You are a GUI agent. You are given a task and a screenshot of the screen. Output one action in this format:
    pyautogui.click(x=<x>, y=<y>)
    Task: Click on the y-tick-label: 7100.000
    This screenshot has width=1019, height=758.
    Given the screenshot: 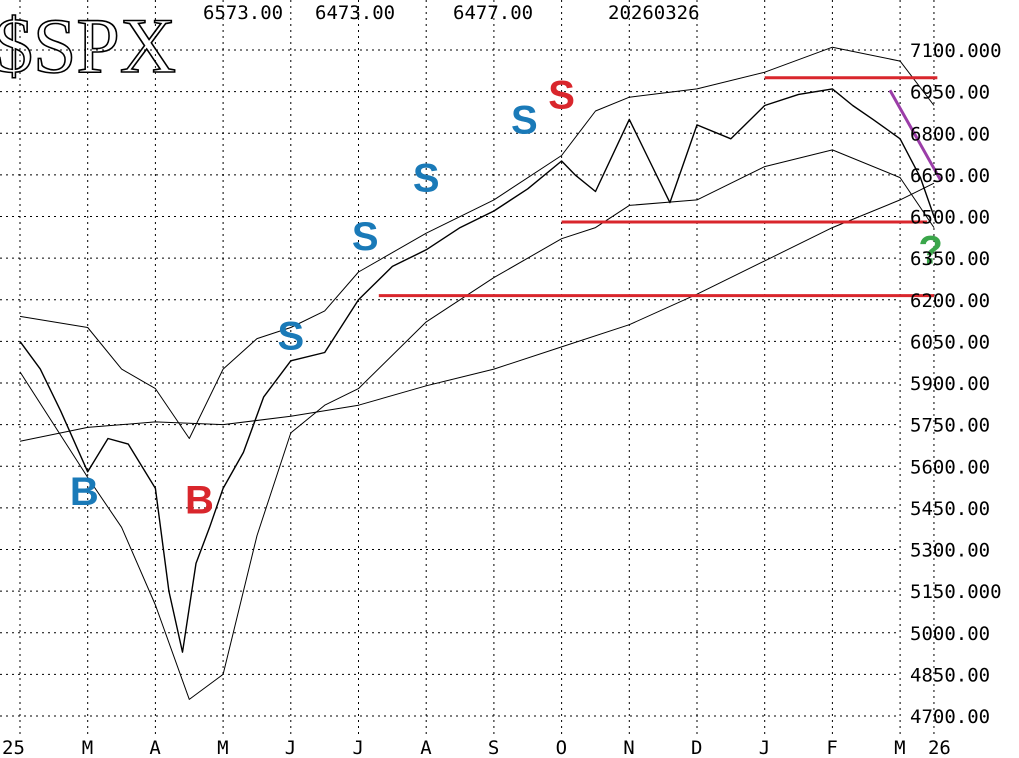 What is the action you would take?
    pyautogui.click(x=956, y=51)
    